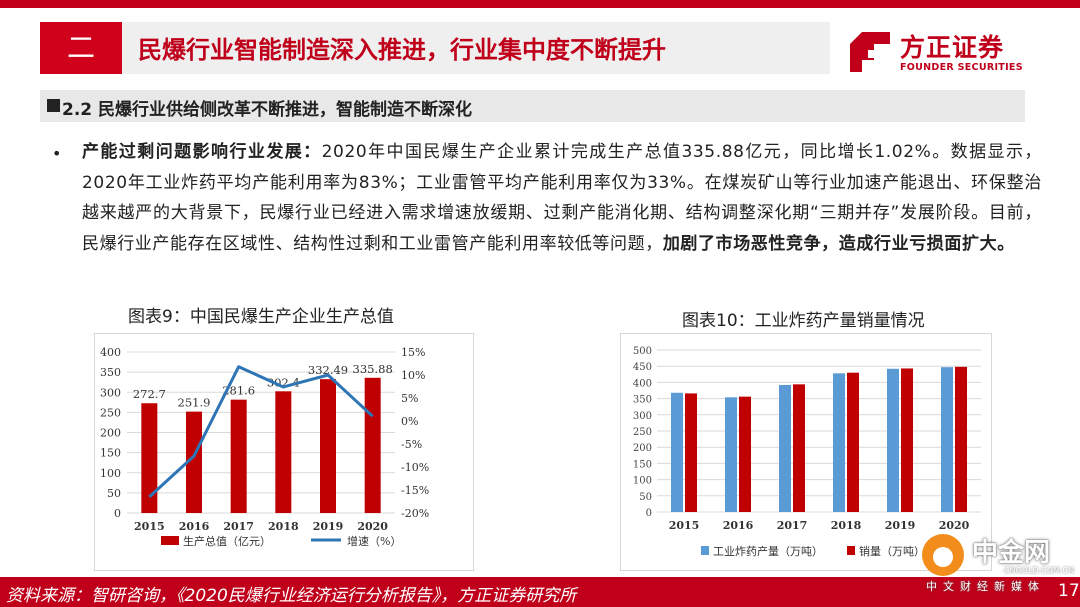 This screenshot has width=1080, height=607. I want to click on watermark-sub: 中文财经新媒体, so click(985, 586).